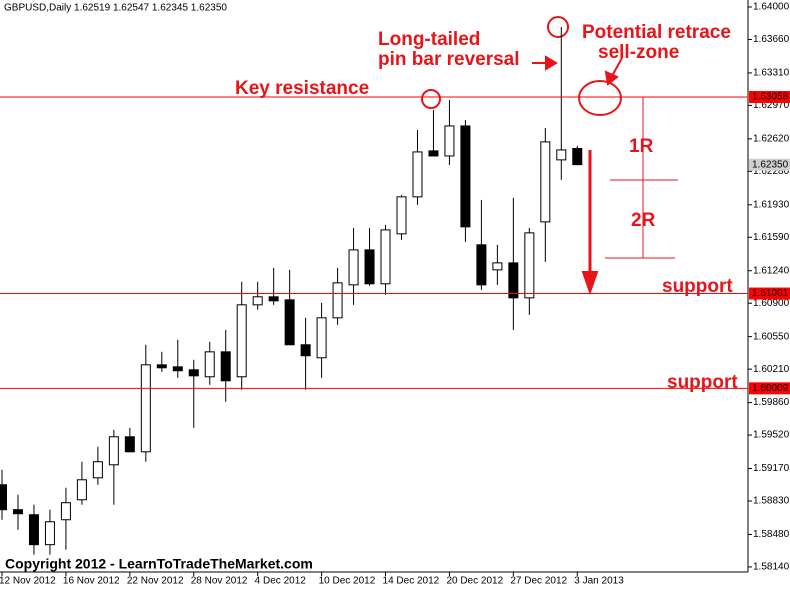 This screenshot has width=790, height=591. I want to click on y-tick-label: 1.62280, so click(771, 171).